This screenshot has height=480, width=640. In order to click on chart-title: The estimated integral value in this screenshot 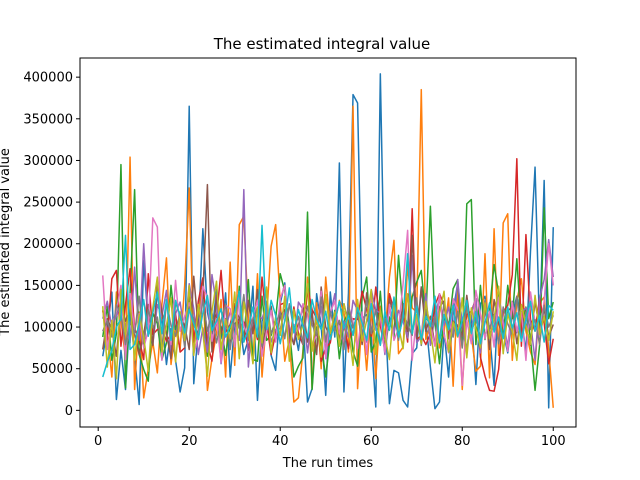, I will do `click(322, 44)`.